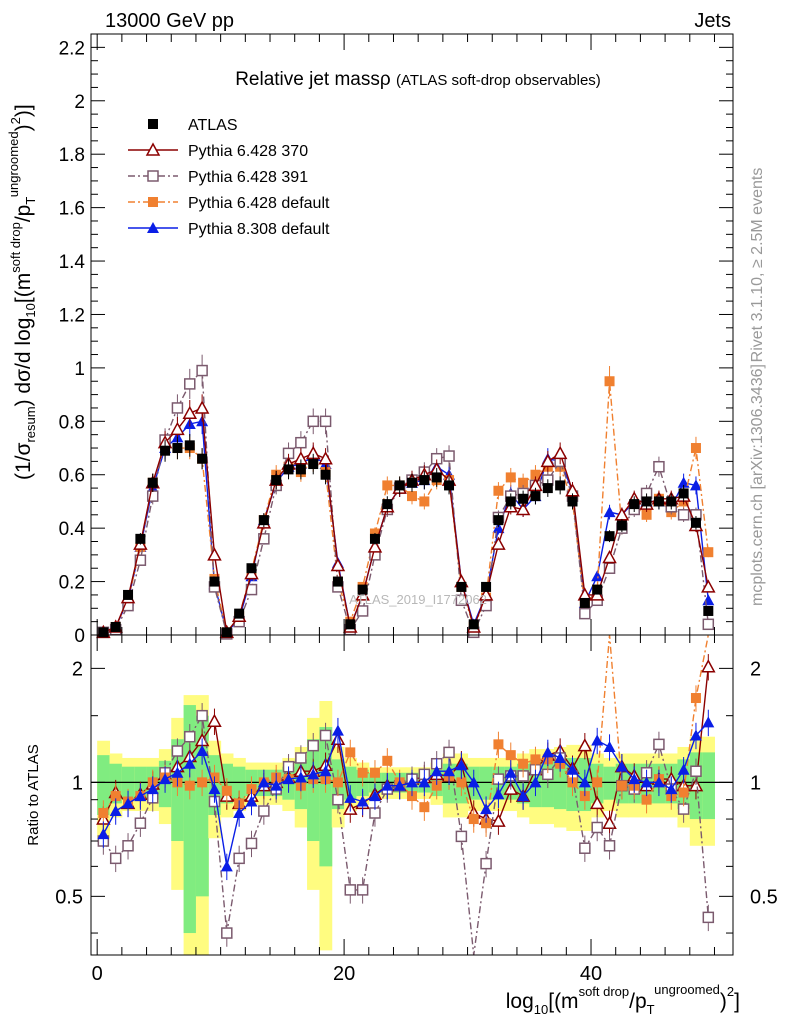  Describe the element at coordinates (72, 422) in the screenshot. I see `y-tick-label: 0.8` at that location.